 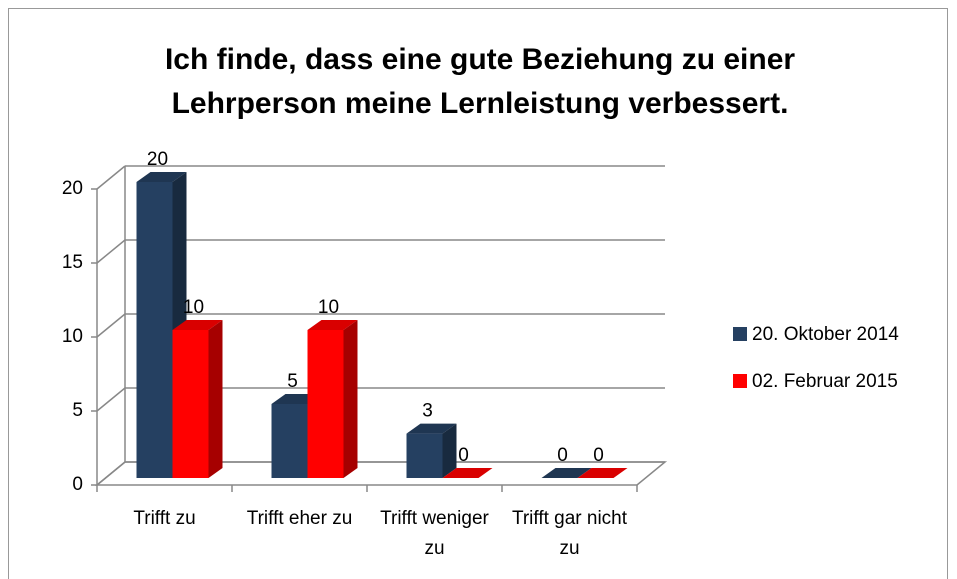 I want to click on legend-label: 20. Oktober 2014, so click(x=825, y=334).